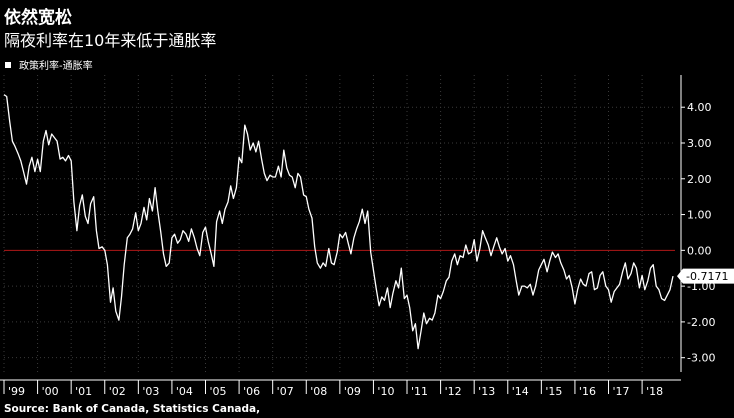 The image size is (734, 418). I want to click on x-tick-label: '11, so click(419, 391).